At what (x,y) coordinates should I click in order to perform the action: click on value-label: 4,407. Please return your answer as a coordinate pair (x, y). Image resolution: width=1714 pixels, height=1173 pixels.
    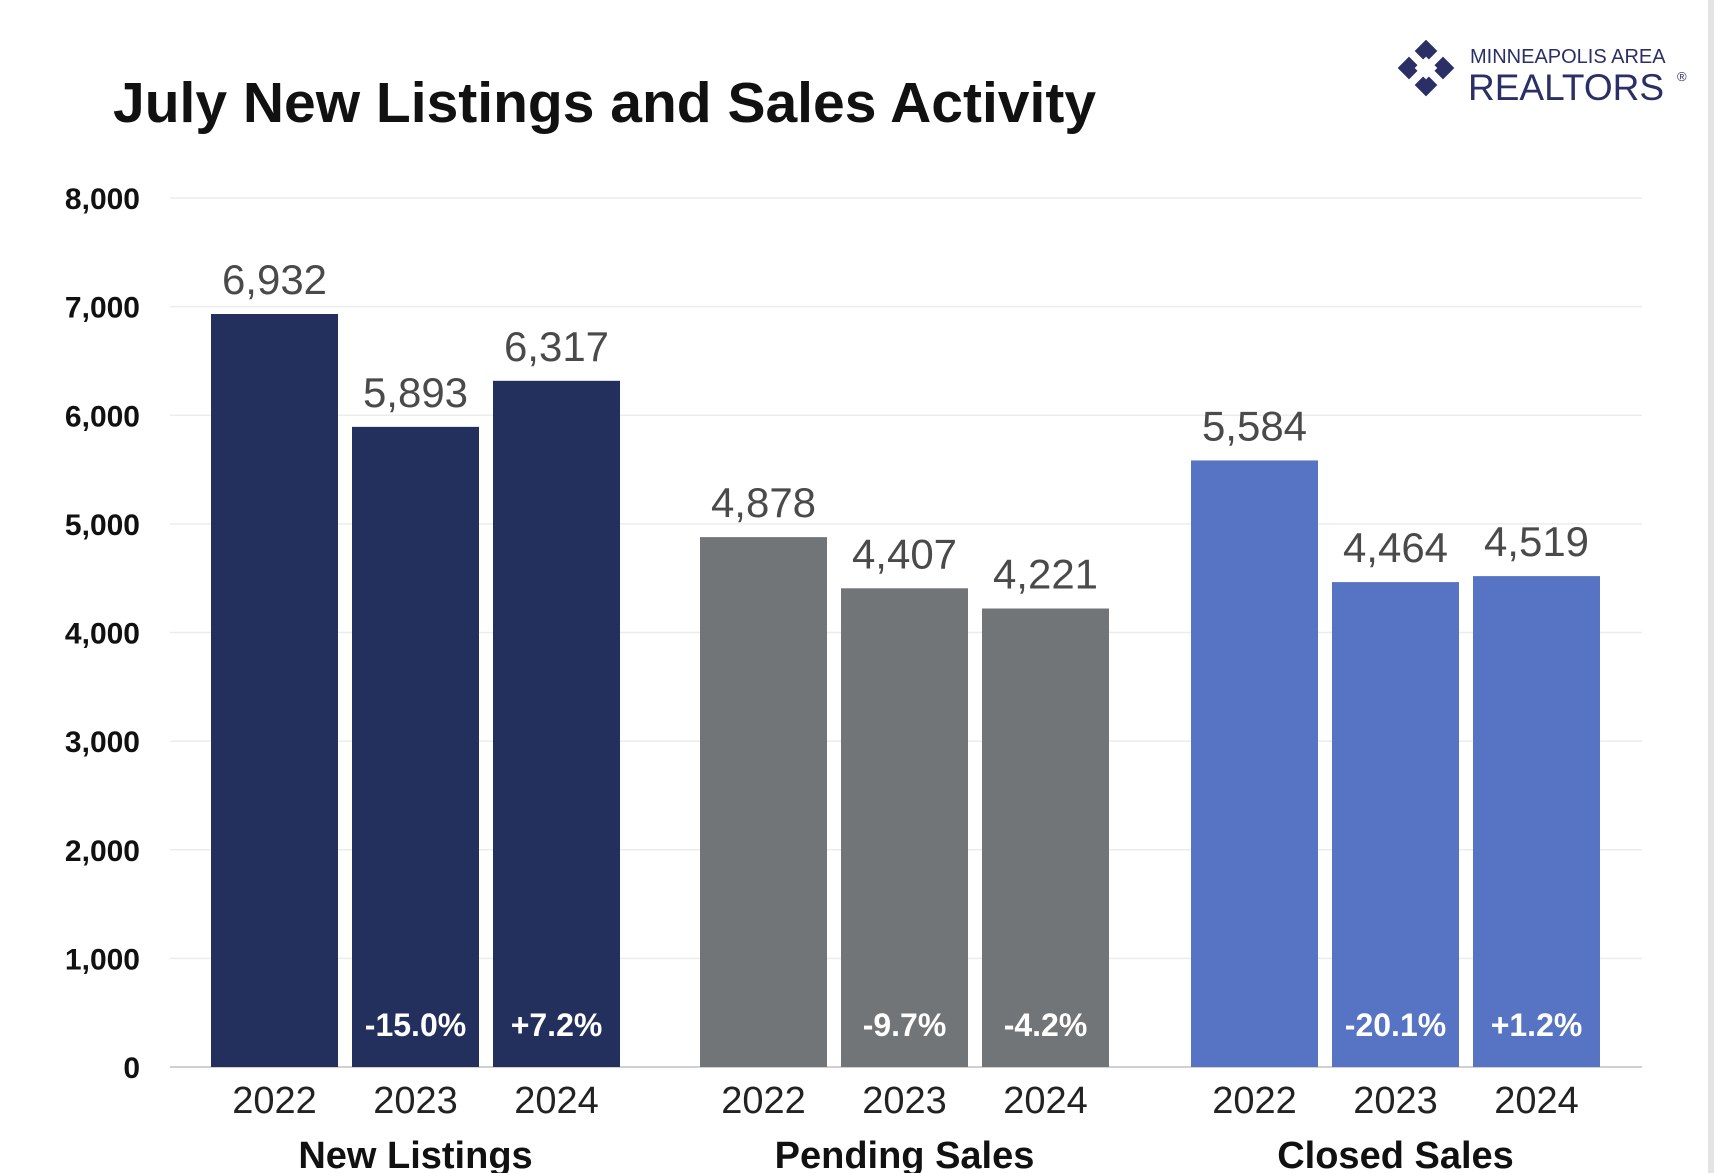
    Looking at the image, I should click on (904, 553).